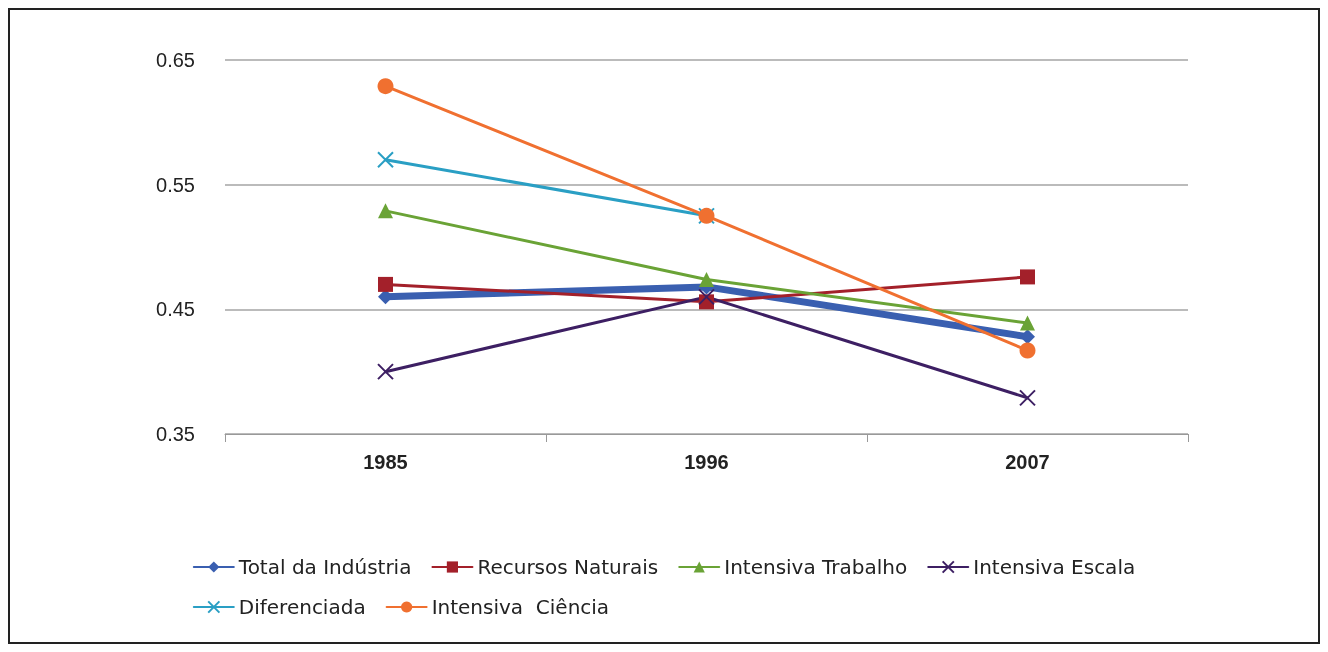 Image resolution: width=1328 pixels, height=652 pixels. What do you see at coordinates (302, 607) in the screenshot?
I see `legend-label: Diferenciada` at bounding box center [302, 607].